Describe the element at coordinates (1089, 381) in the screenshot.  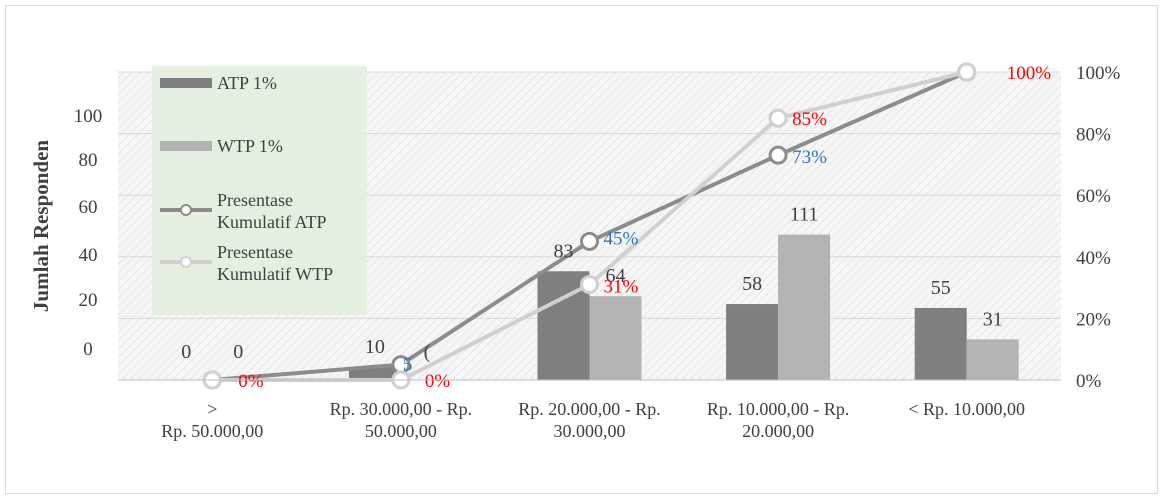
I see `y2-axis-tick-label: 0%` at that location.